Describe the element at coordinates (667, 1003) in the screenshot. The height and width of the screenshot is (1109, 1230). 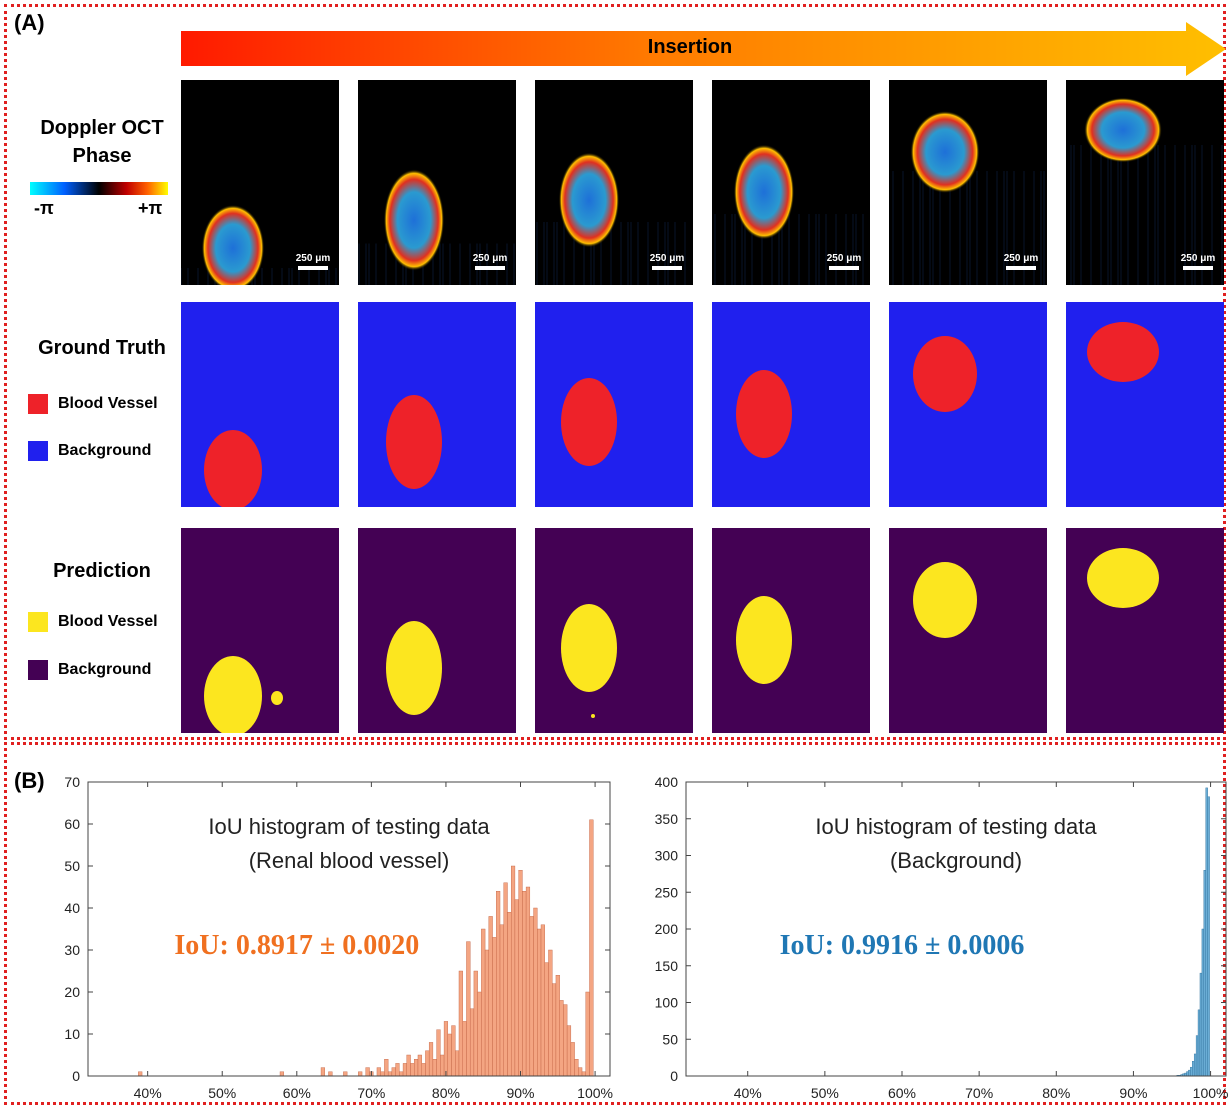
I see `y-tick-label: 100` at that location.